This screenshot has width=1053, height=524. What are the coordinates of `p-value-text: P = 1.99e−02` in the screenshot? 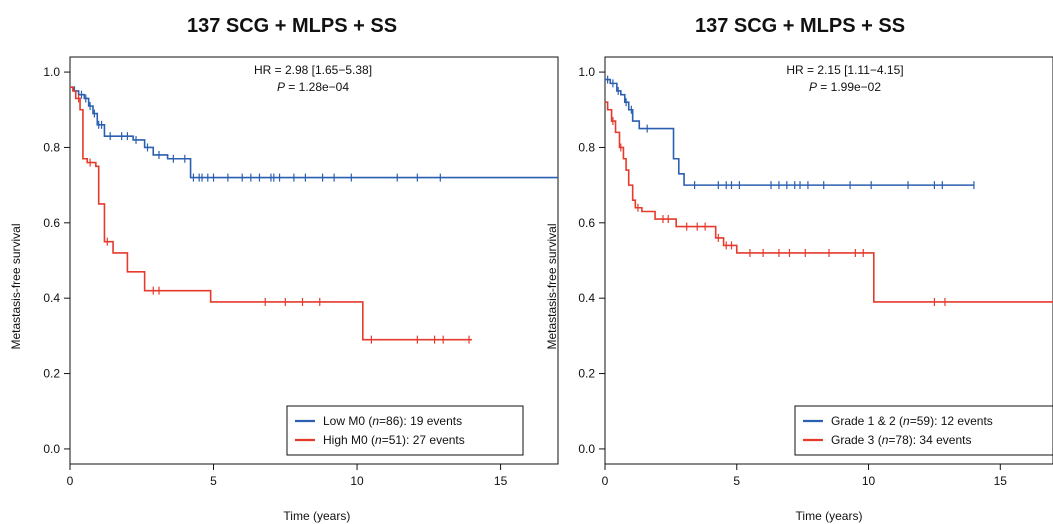 It's located at (845, 87).